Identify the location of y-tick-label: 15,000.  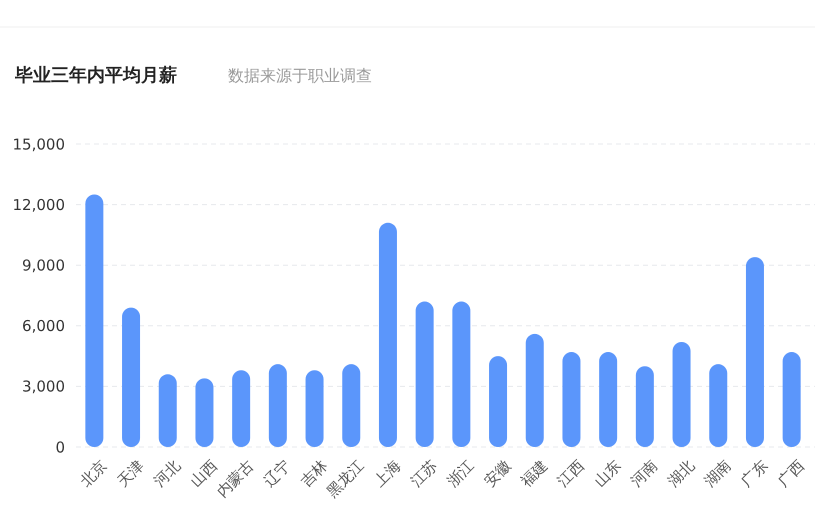
(38, 144).